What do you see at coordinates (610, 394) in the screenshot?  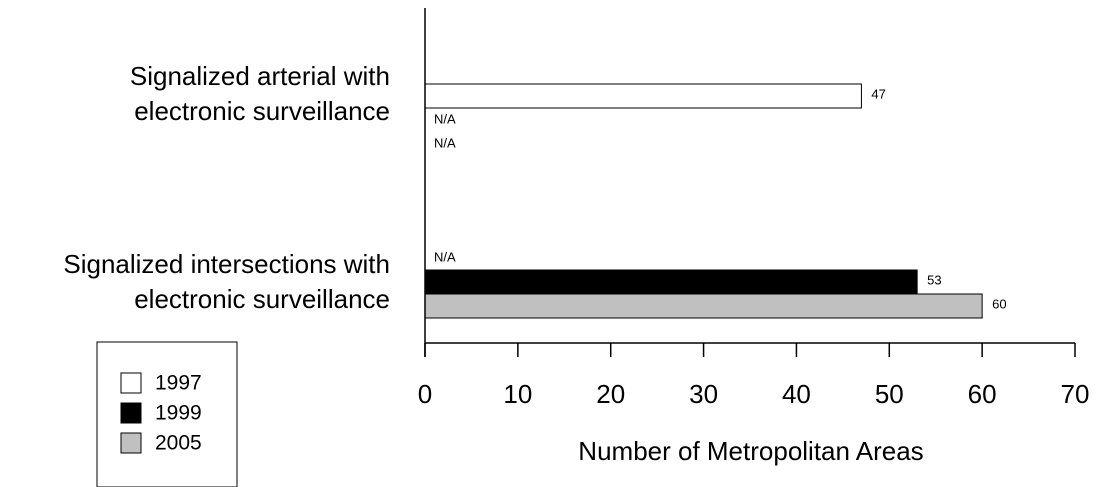 I see `x-tick-label-20: 20` at bounding box center [610, 394].